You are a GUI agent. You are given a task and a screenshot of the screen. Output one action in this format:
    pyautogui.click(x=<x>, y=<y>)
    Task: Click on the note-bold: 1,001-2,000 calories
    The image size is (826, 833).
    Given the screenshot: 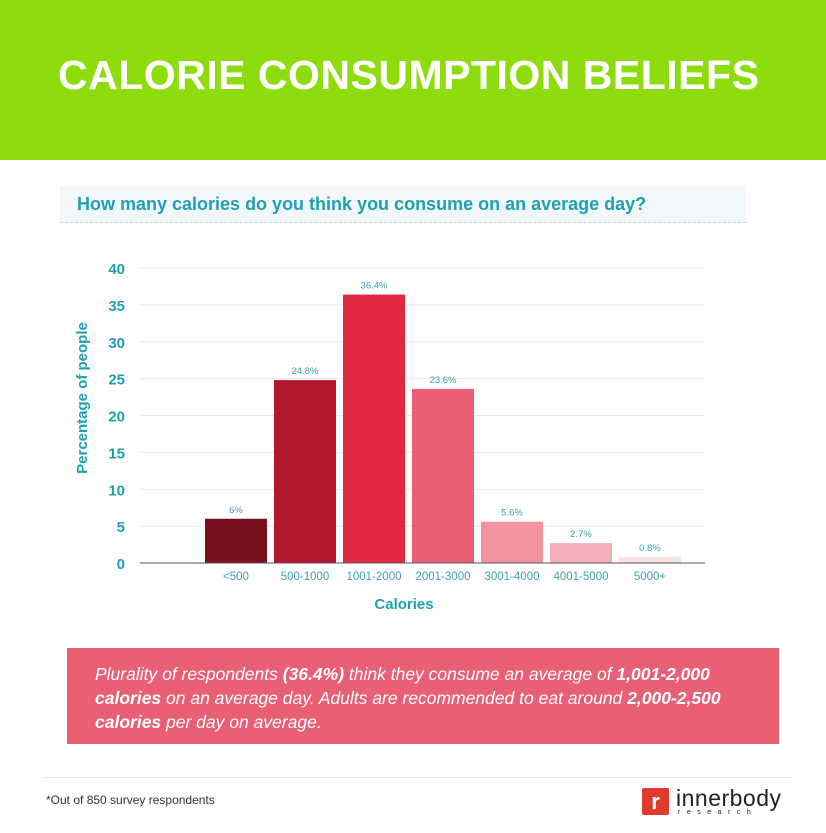 What is the action you would take?
    pyautogui.click(x=402, y=686)
    